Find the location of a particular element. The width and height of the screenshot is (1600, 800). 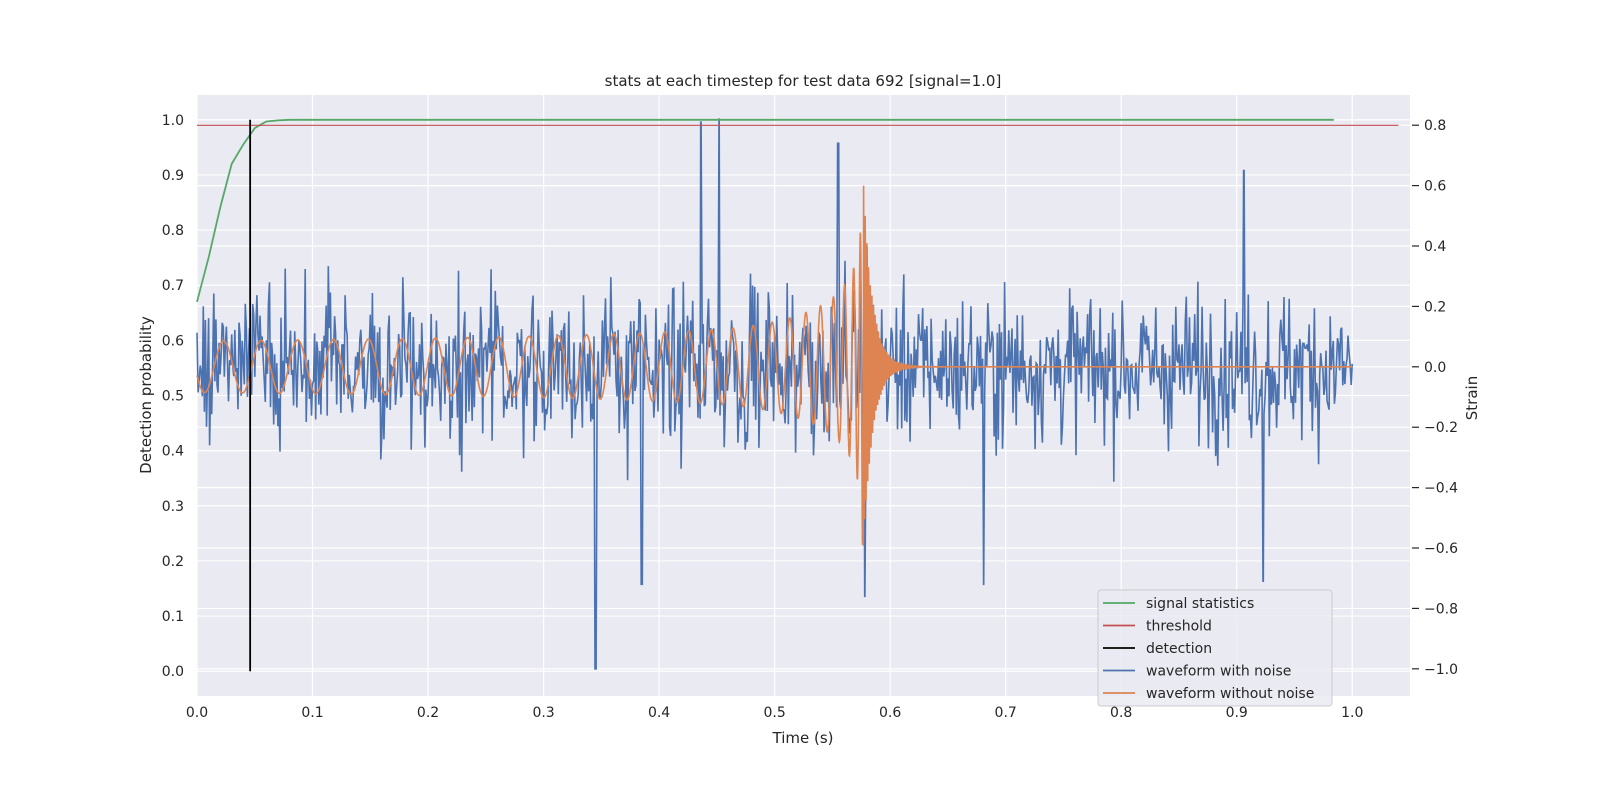

x-tick-label: 0.0 is located at coordinates (197, 713).